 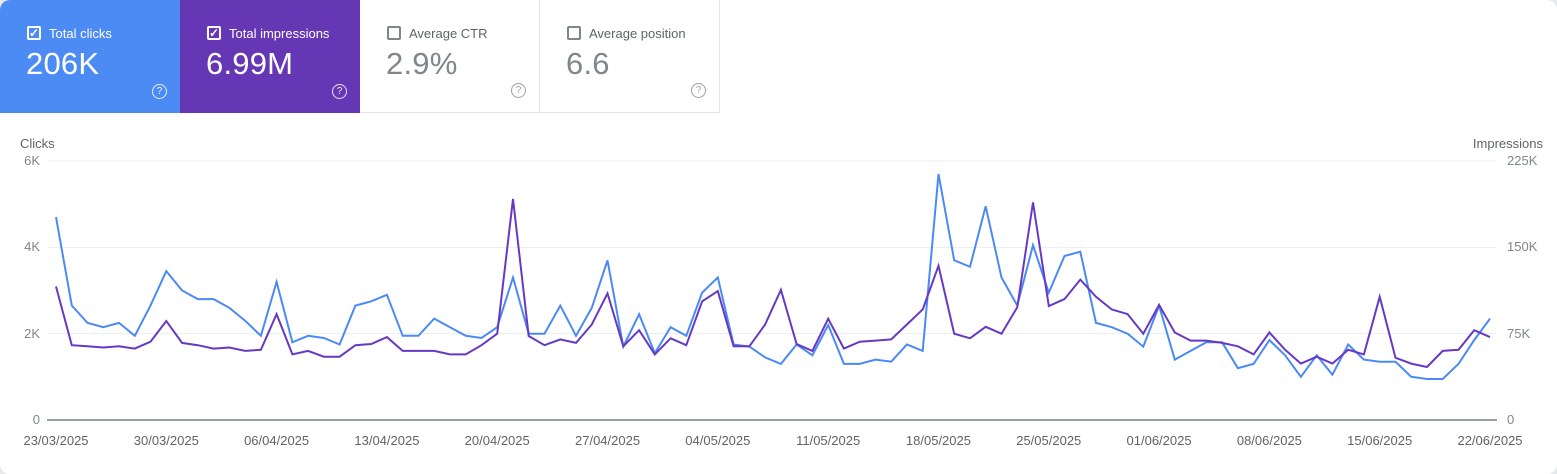 What do you see at coordinates (63, 63) in the screenshot?
I see `card-value: 206K` at bounding box center [63, 63].